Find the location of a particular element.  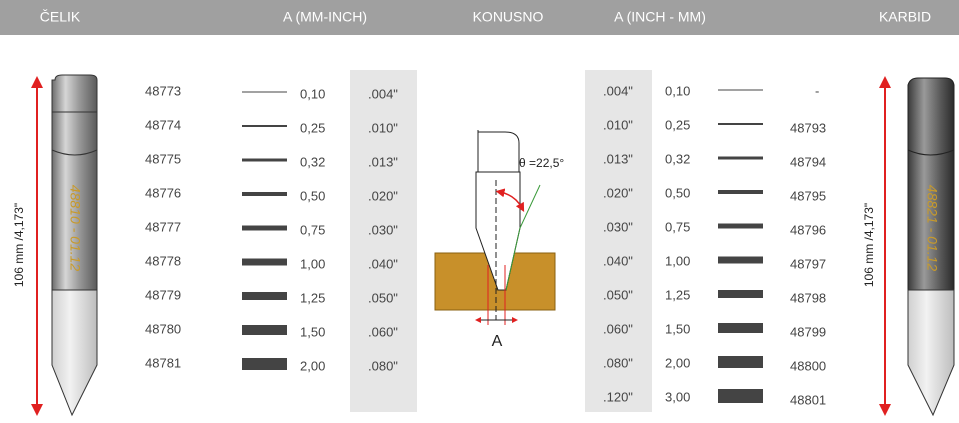

column-header: KARBID is located at coordinates (905, 17).